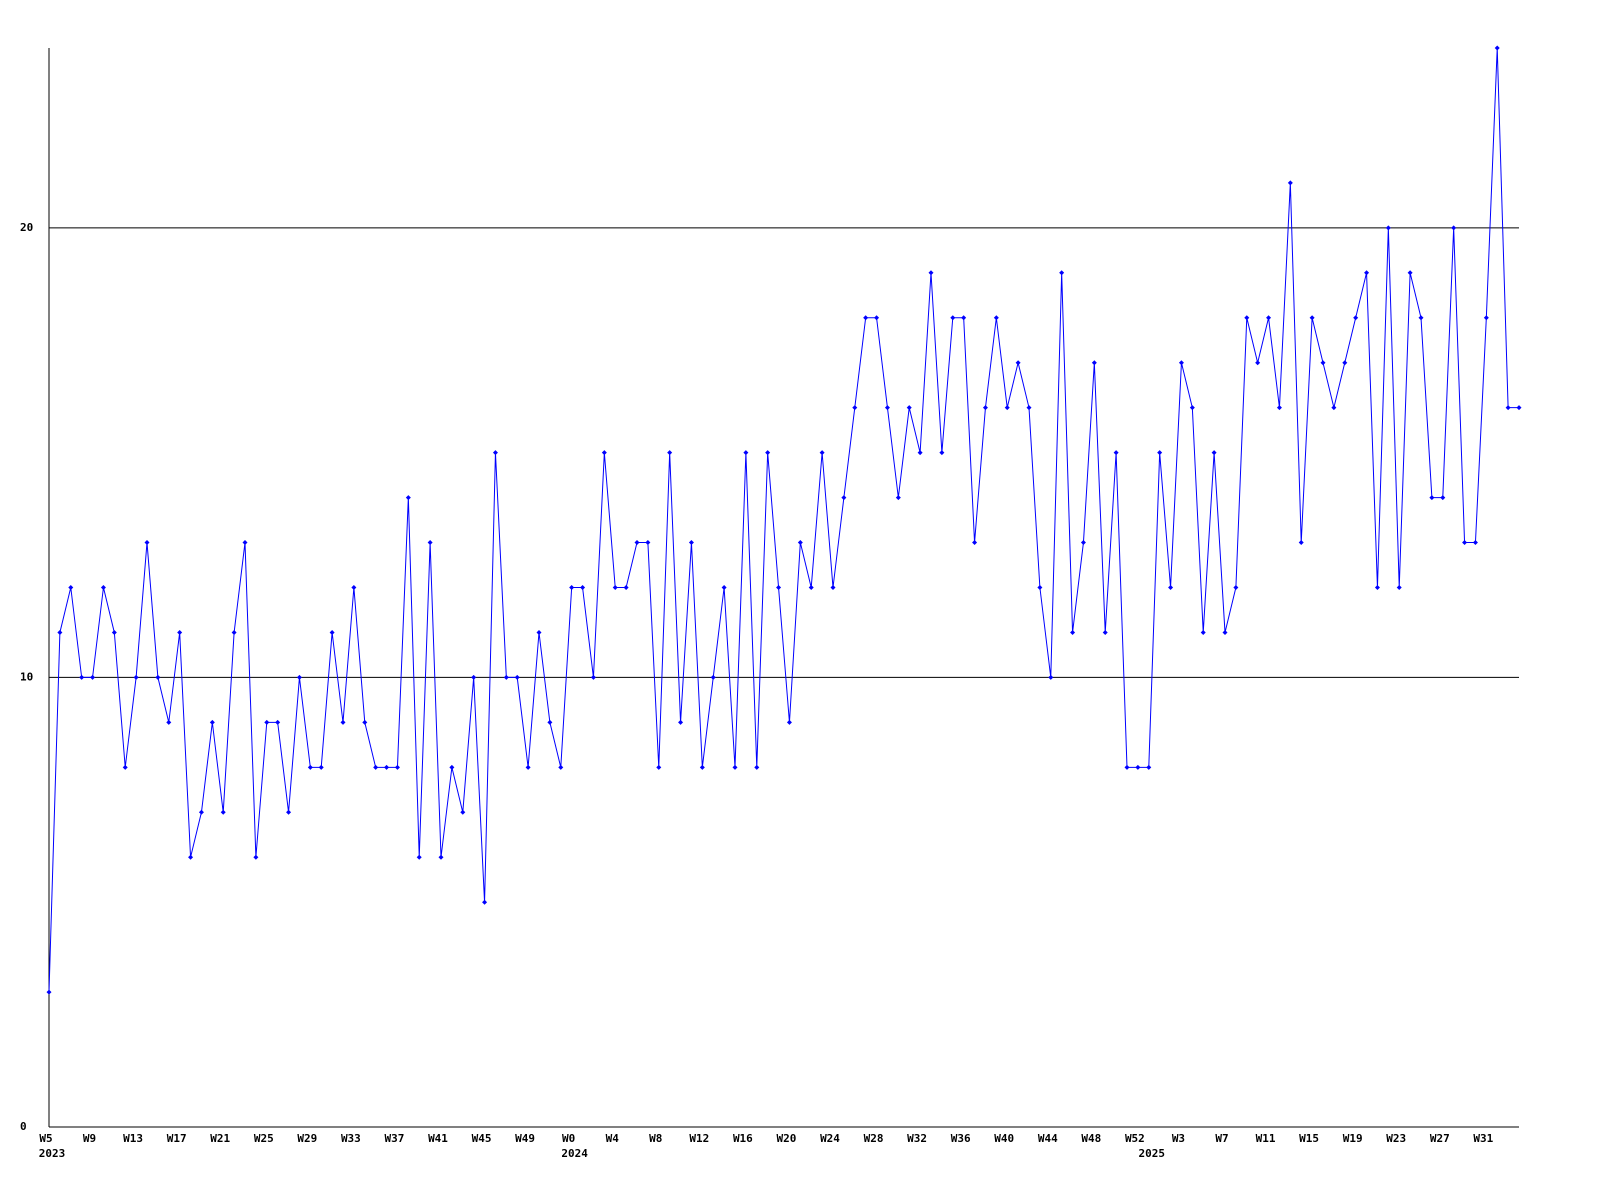 The width and height of the screenshot is (1600, 1200). What do you see at coordinates (307, 1138) in the screenshot?
I see `x-tick-label: W29` at bounding box center [307, 1138].